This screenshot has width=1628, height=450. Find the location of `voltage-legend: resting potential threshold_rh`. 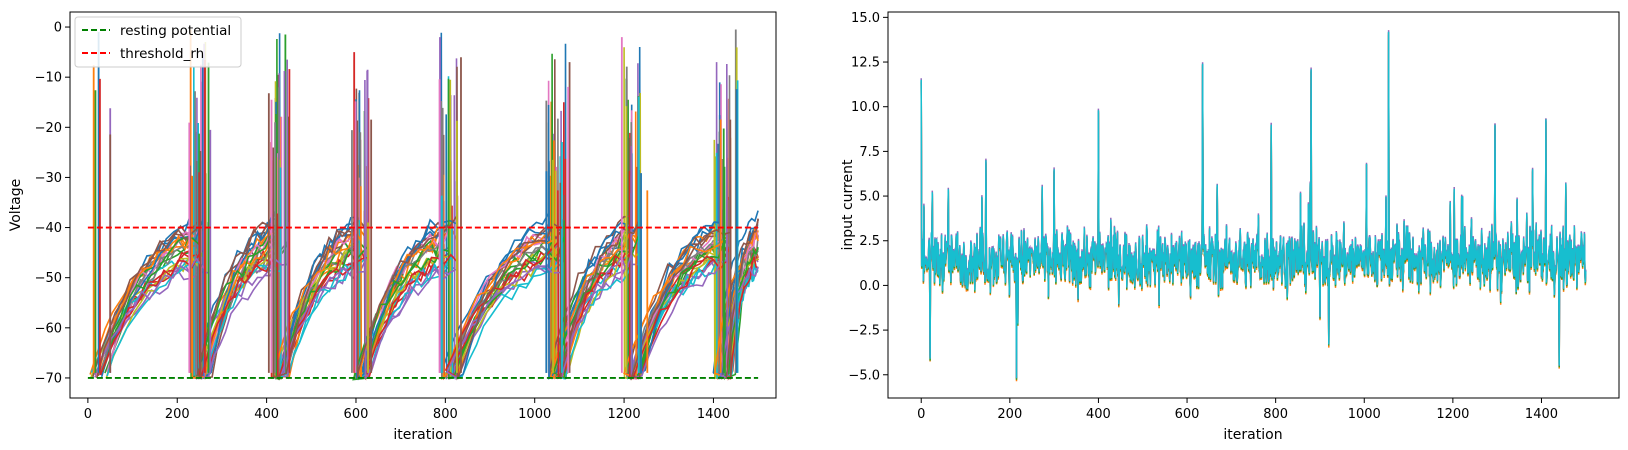

voltage-legend: resting potential threshold_rh is located at coordinates (158, 42).